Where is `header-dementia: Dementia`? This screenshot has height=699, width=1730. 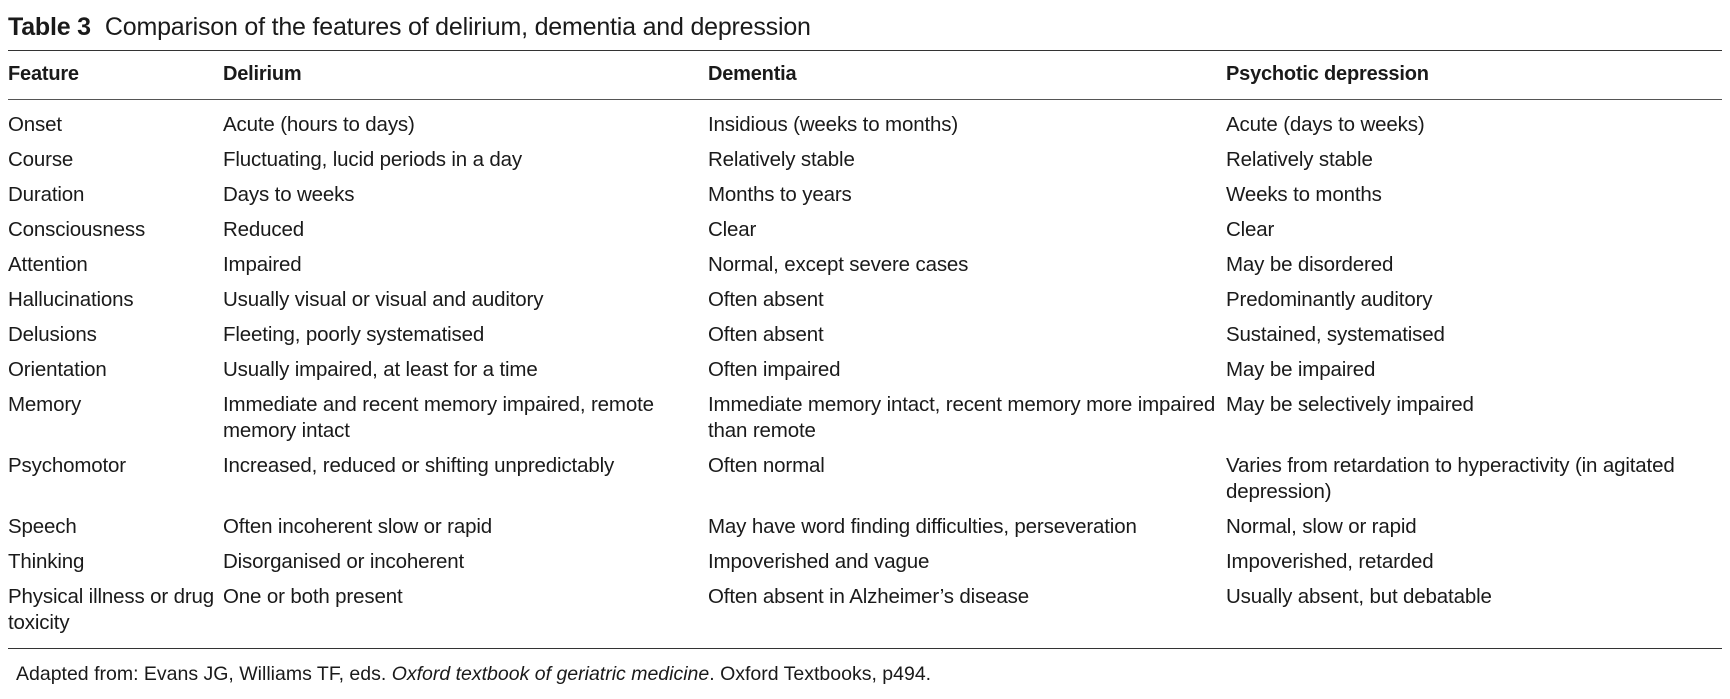 header-dementia: Dementia is located at coordinates (967, 75).